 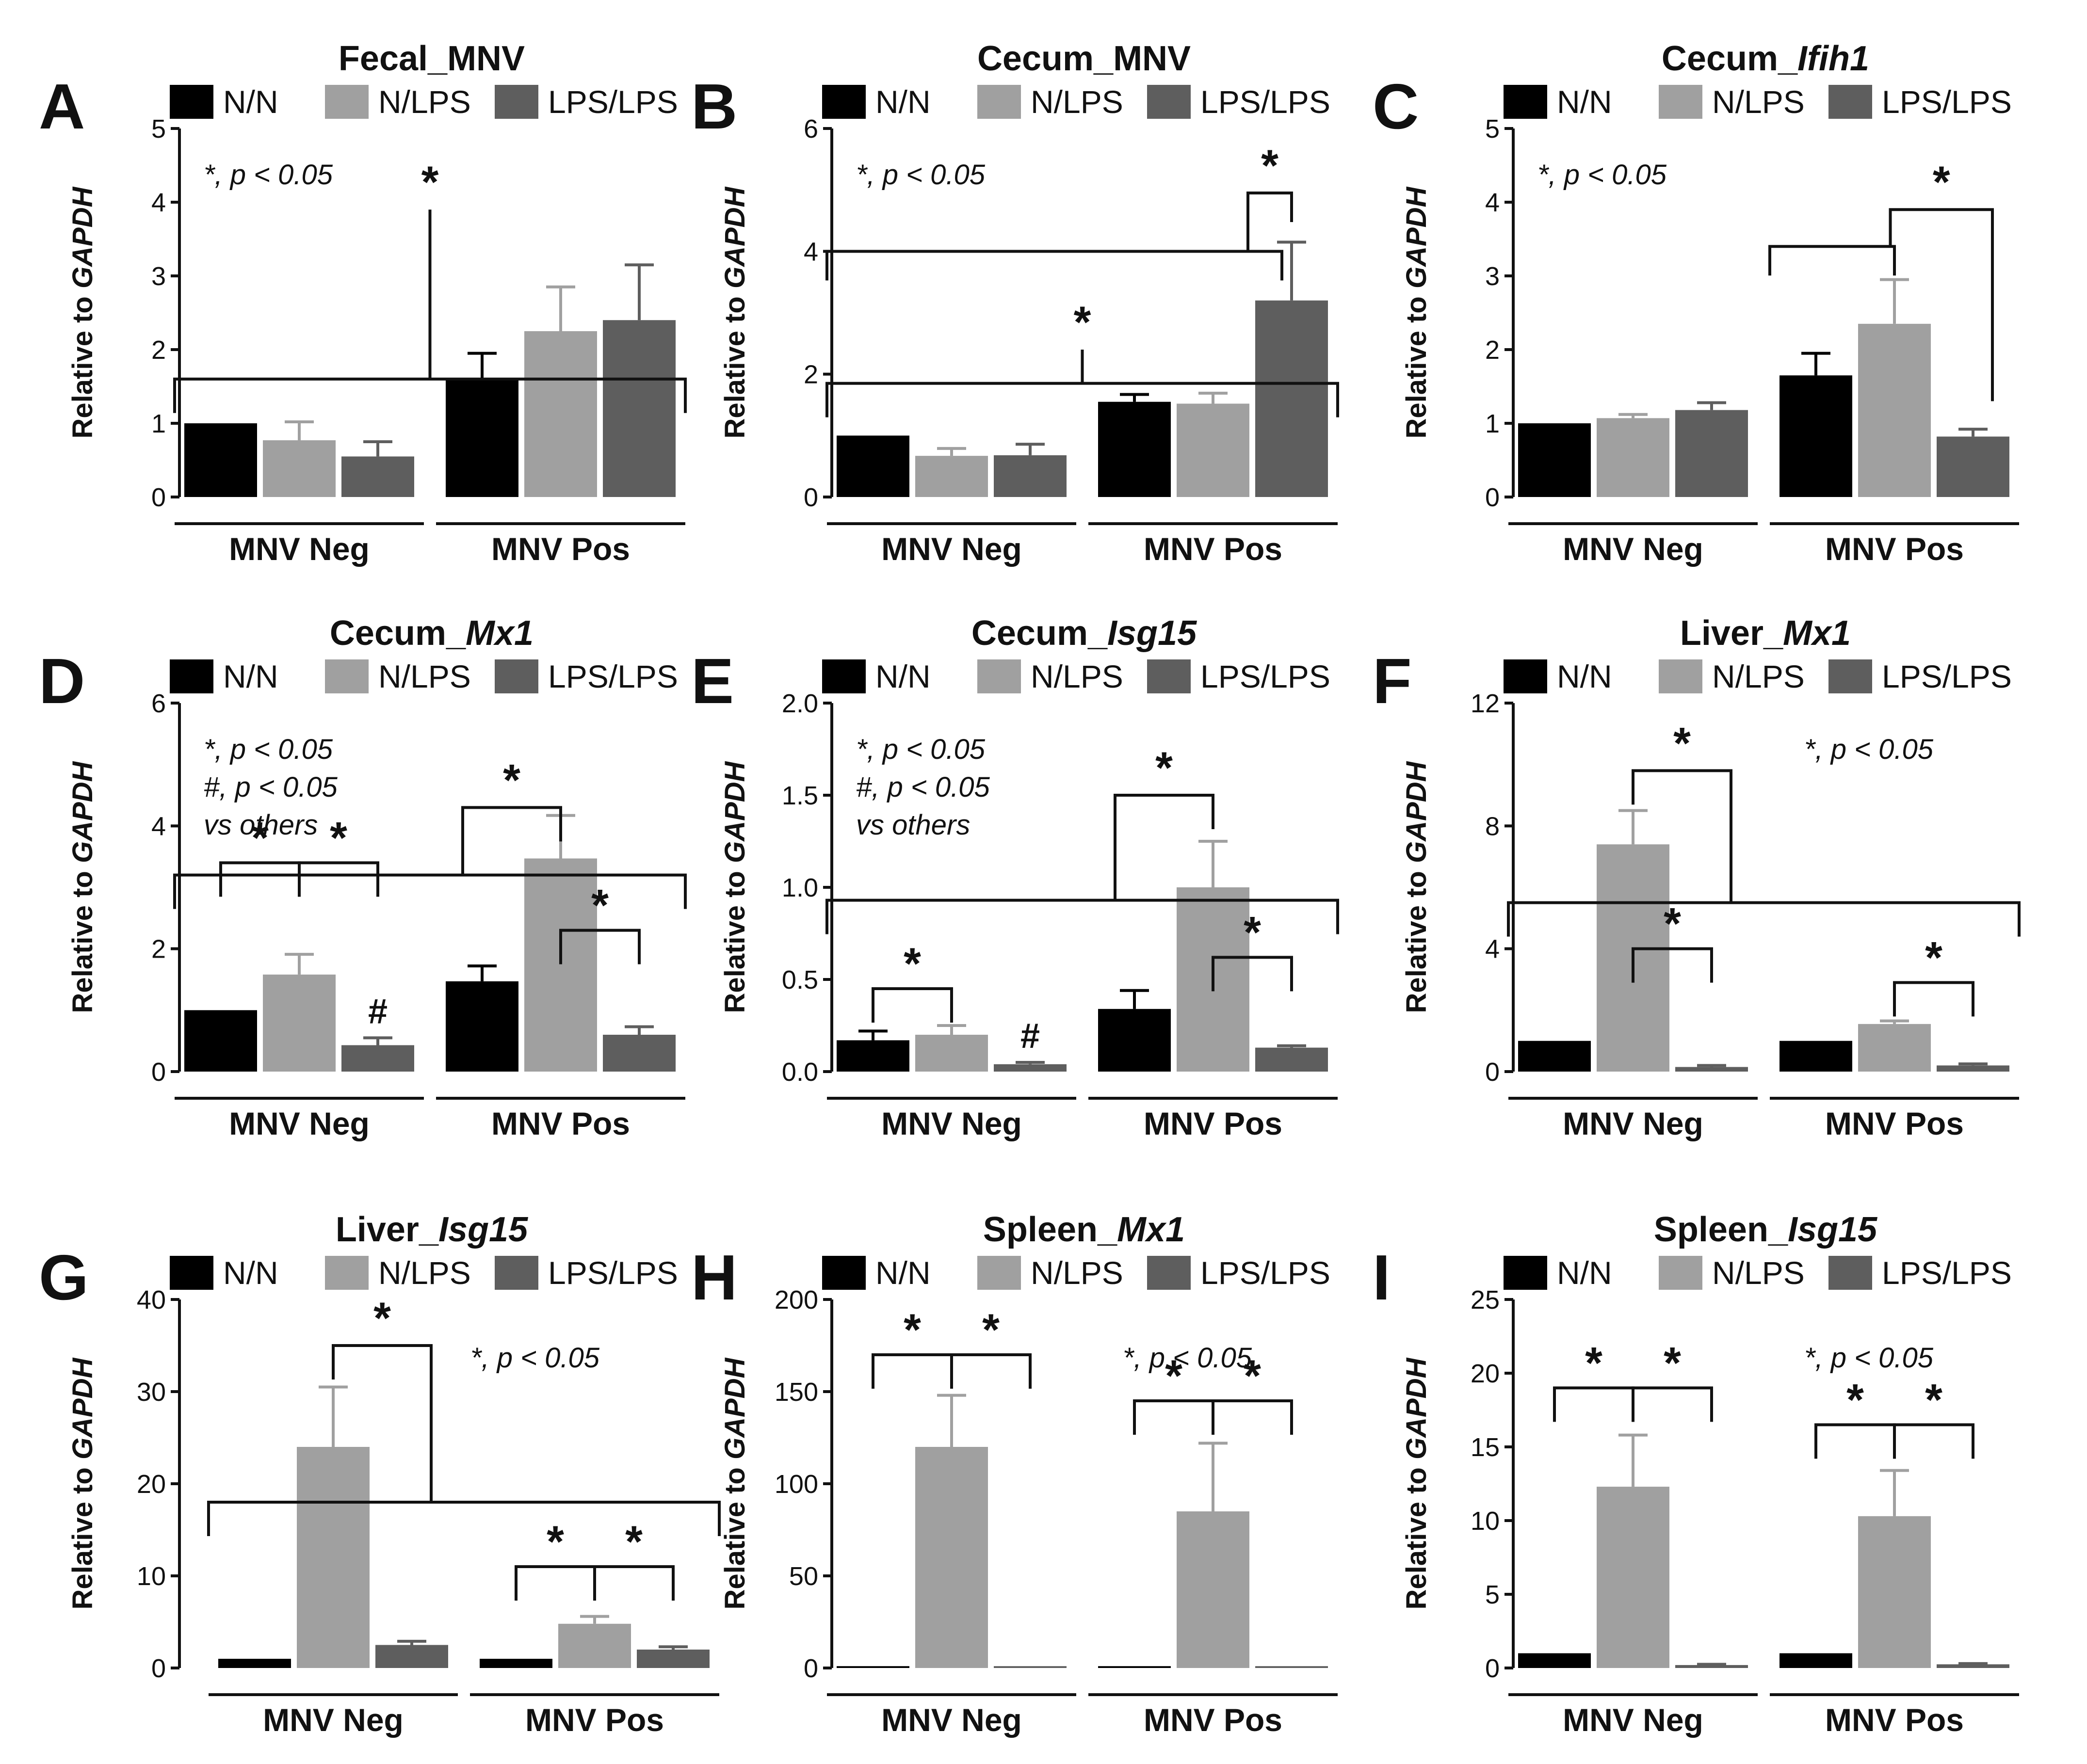 I want to click on y-tick-label: 1.0, so click(x=800, y=887).